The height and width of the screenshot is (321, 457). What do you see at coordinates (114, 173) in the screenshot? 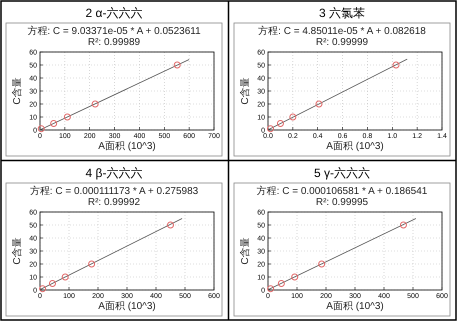
I see `chart-title: 4 β-六六六` at bounding box center [114, 173].